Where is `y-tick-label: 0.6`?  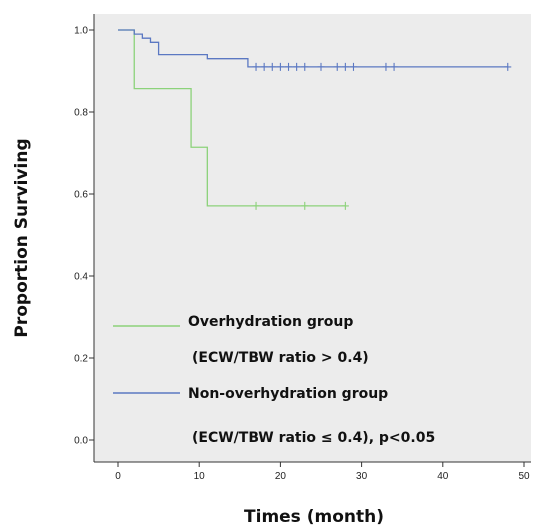
y-tick-label: 0.6 is located at coordinates (81, 195).